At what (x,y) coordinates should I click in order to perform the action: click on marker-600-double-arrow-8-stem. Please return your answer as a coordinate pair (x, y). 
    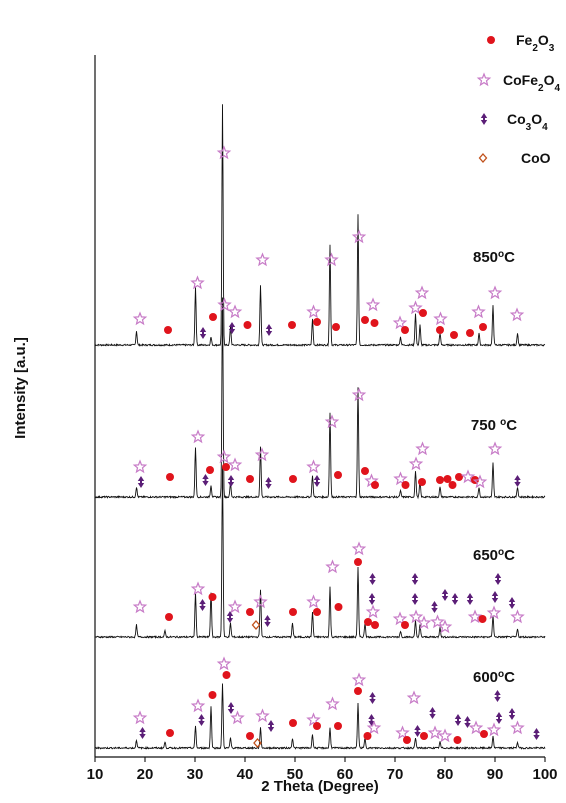
    Looking at the image, I should click on (231, 708).